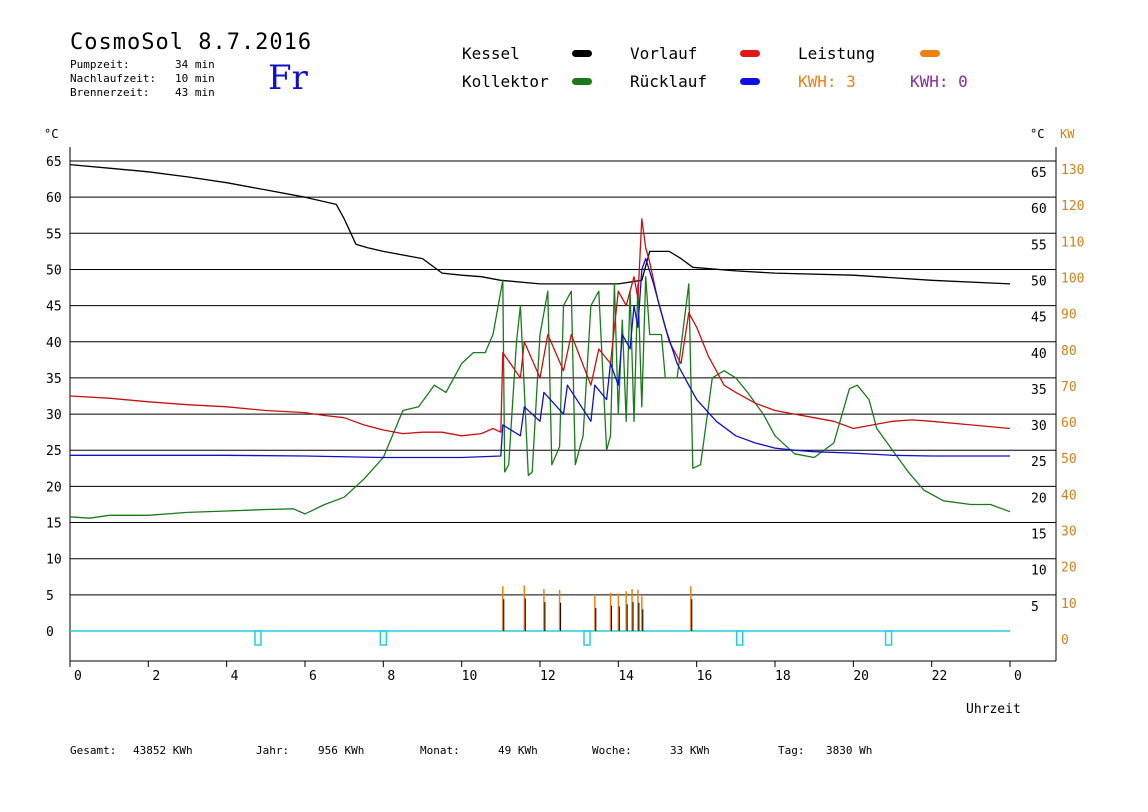  Describe the element at coordinates (50, 632) in the screenshot. I see `y-tick-label-left-0: 0` at that location.